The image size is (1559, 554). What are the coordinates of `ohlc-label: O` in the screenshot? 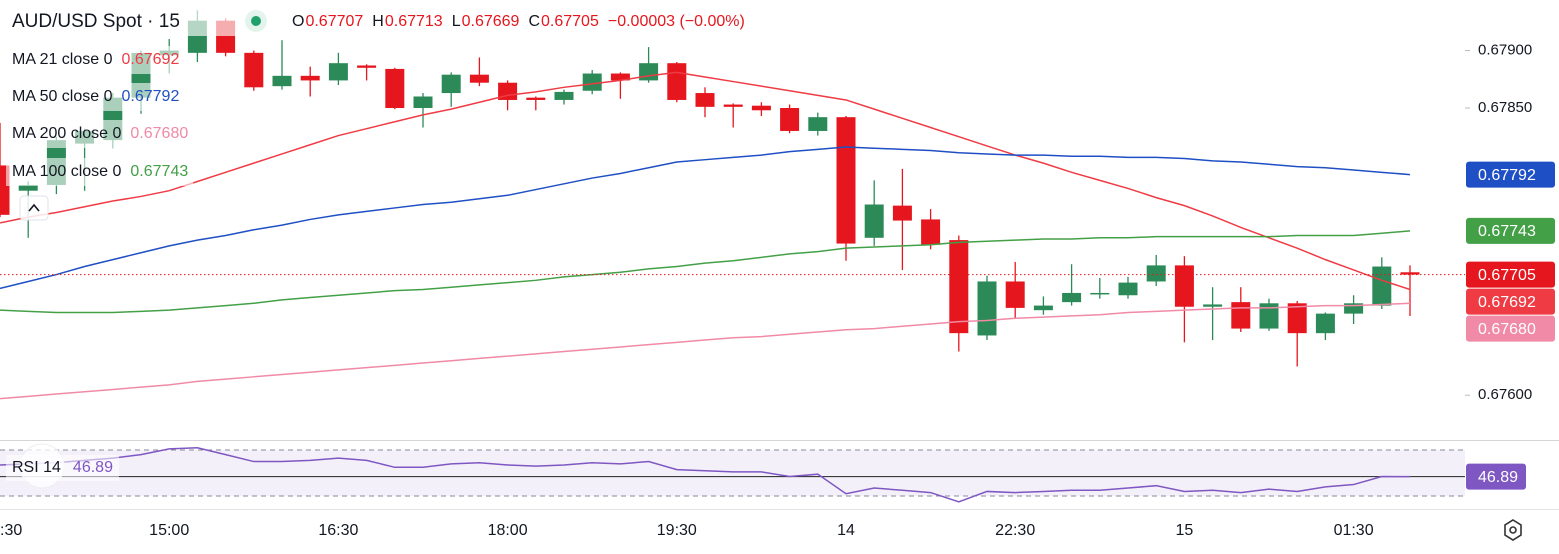 It's located at (298, 21).